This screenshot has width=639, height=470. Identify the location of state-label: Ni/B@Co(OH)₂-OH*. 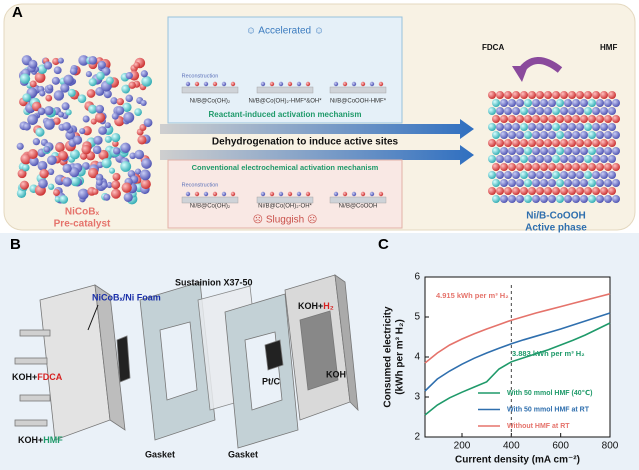
(285, 207).